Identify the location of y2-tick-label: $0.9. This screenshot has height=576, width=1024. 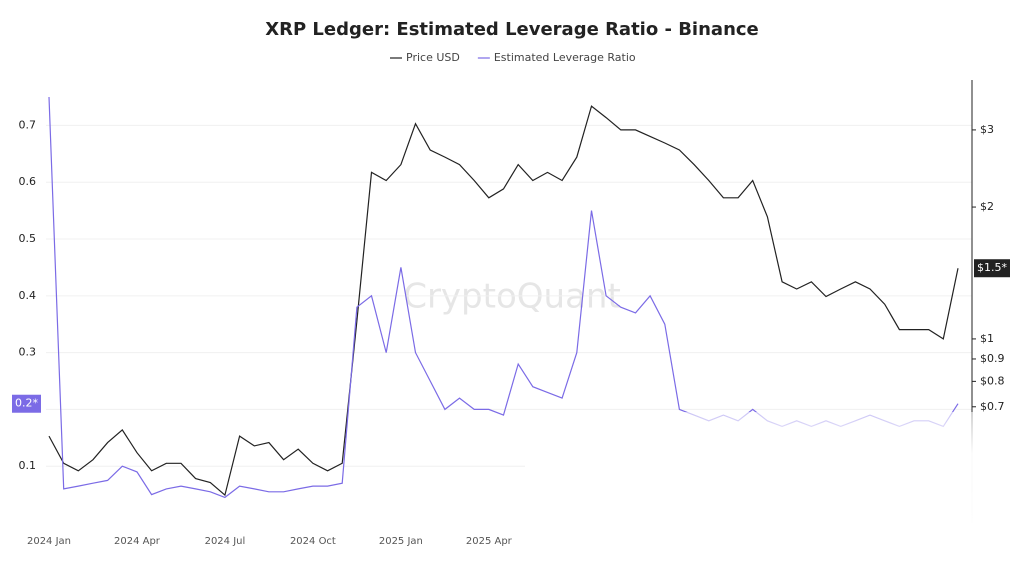
(992, 358).